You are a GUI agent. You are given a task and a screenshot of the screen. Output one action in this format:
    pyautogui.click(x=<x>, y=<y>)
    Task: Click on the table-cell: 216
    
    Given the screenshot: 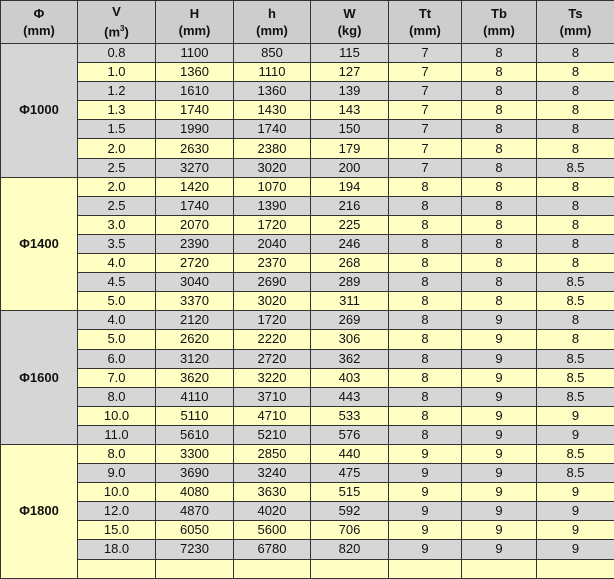 What is the action you would take?
    pyautogui.click(x=350, y=205)
    